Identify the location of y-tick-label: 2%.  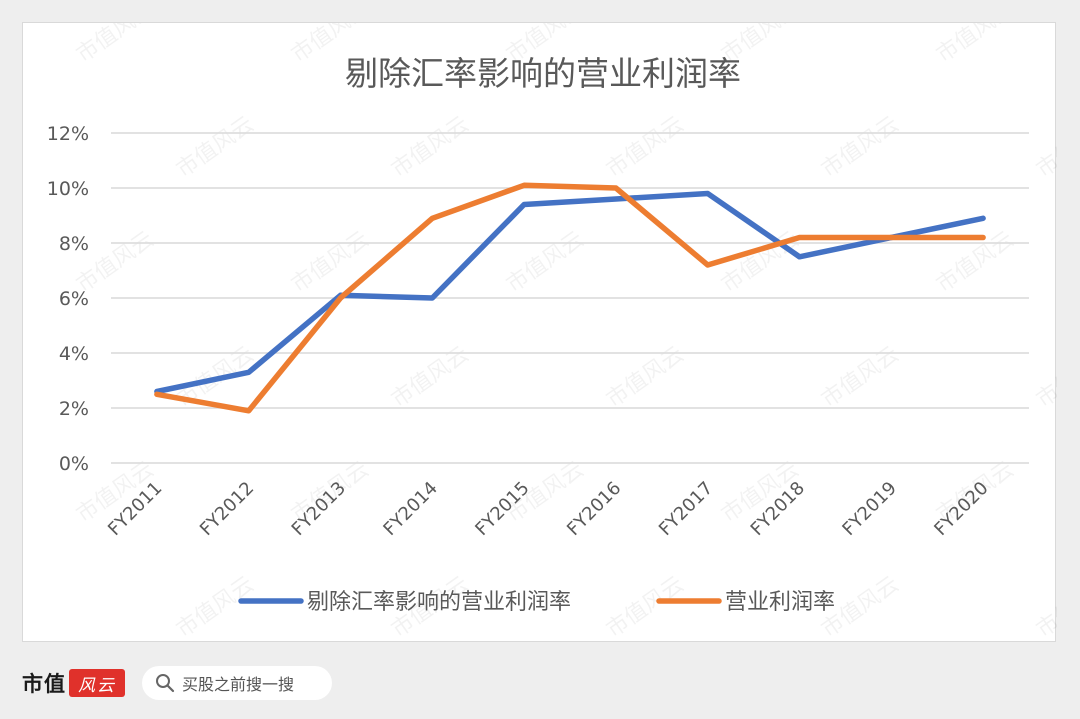
(74, 409).